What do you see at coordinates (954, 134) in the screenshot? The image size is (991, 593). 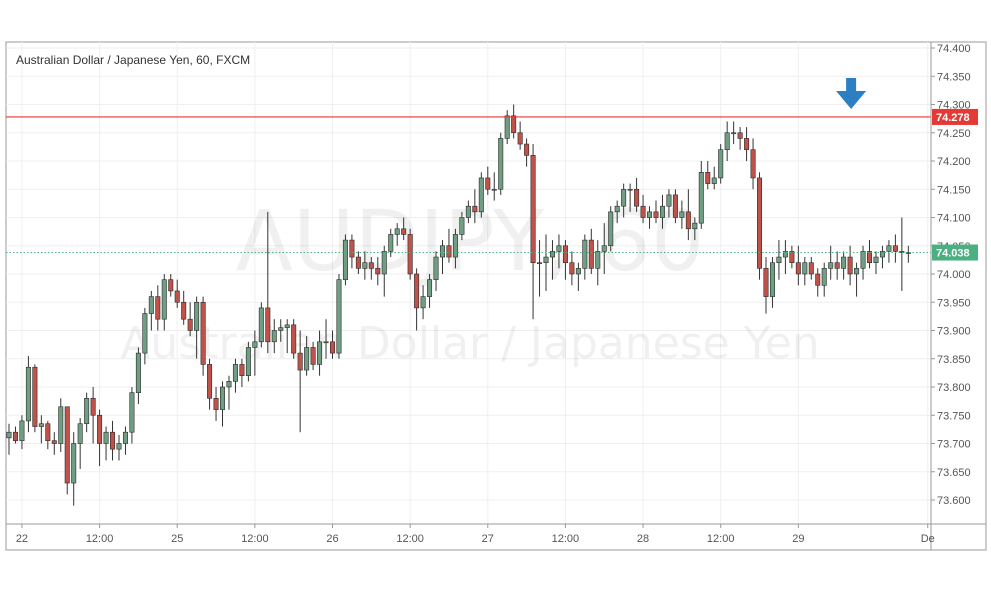 I see `y-tick-label: 74.250` at bounding box center [954, 134].